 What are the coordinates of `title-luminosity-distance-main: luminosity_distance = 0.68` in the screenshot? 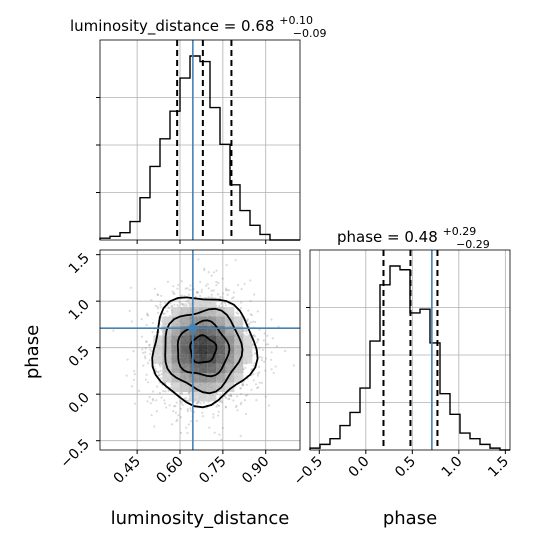 It's located at (172, 26).